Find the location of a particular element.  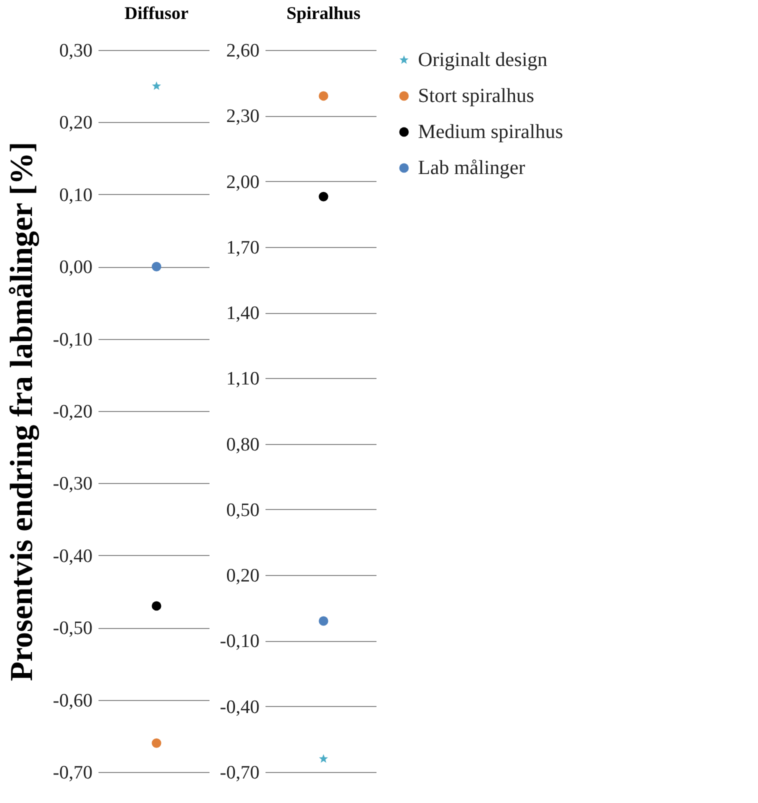

y-tick-label: 1,70 is located at coordinates (243, 247).